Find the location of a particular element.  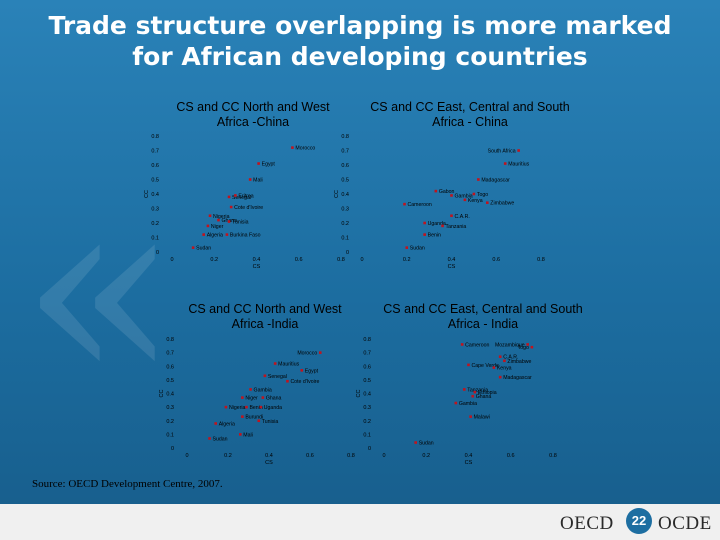

point-label: Morocco is located at coordinates (305, 149).